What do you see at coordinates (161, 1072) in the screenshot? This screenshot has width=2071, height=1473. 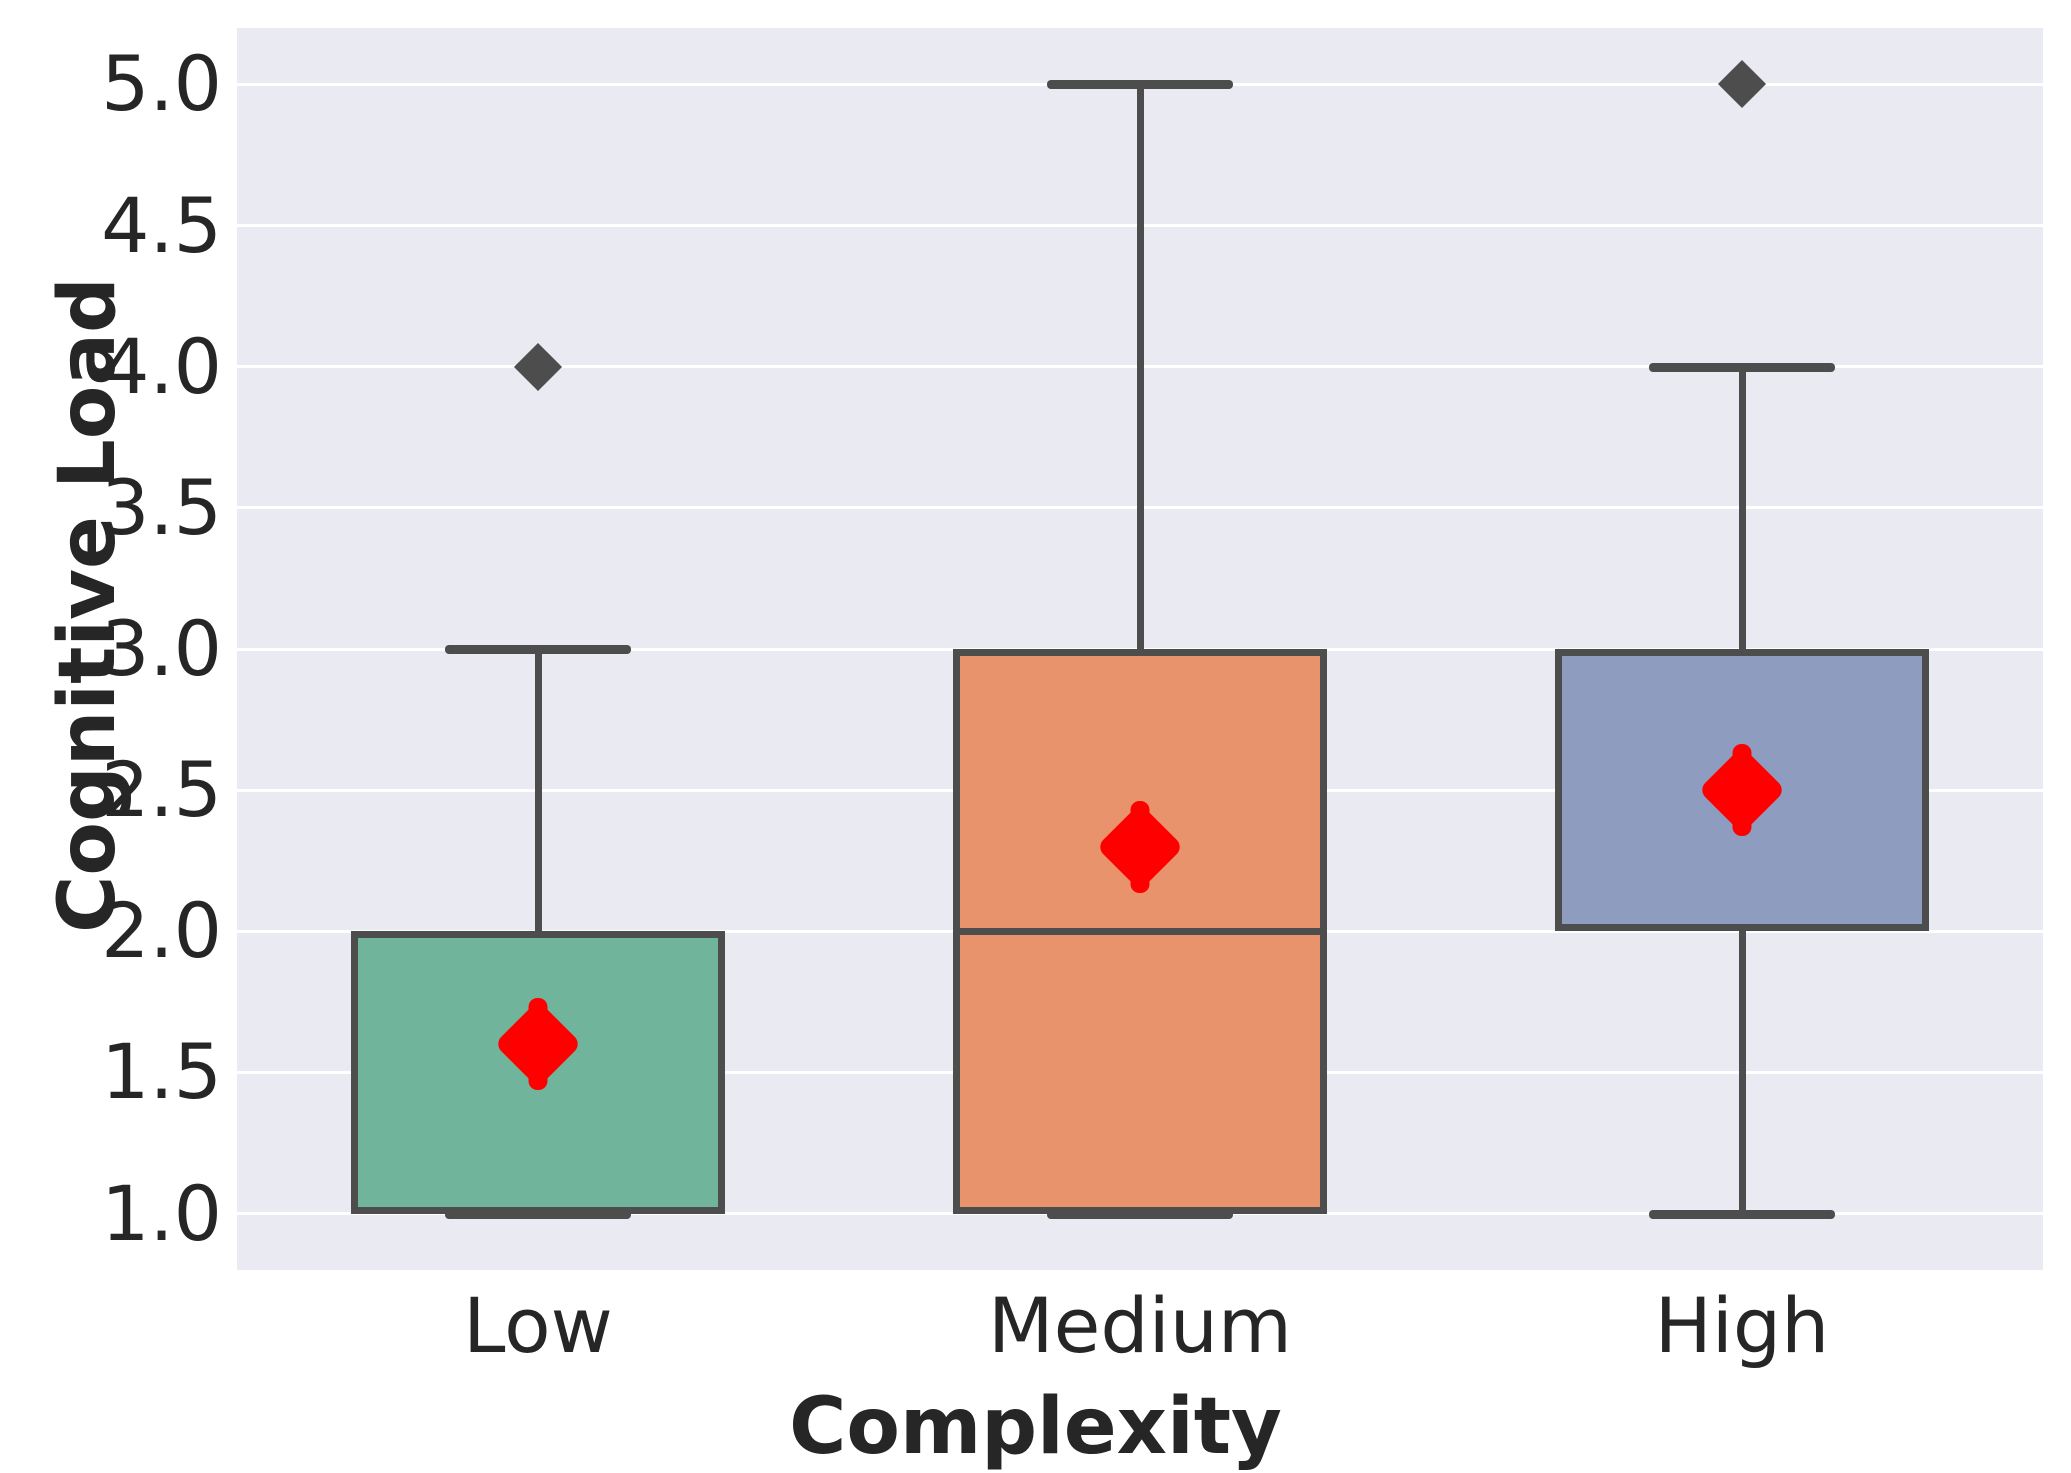 I see `y-axis-tick-label: 1.5` at bounding box center [161, 1072].